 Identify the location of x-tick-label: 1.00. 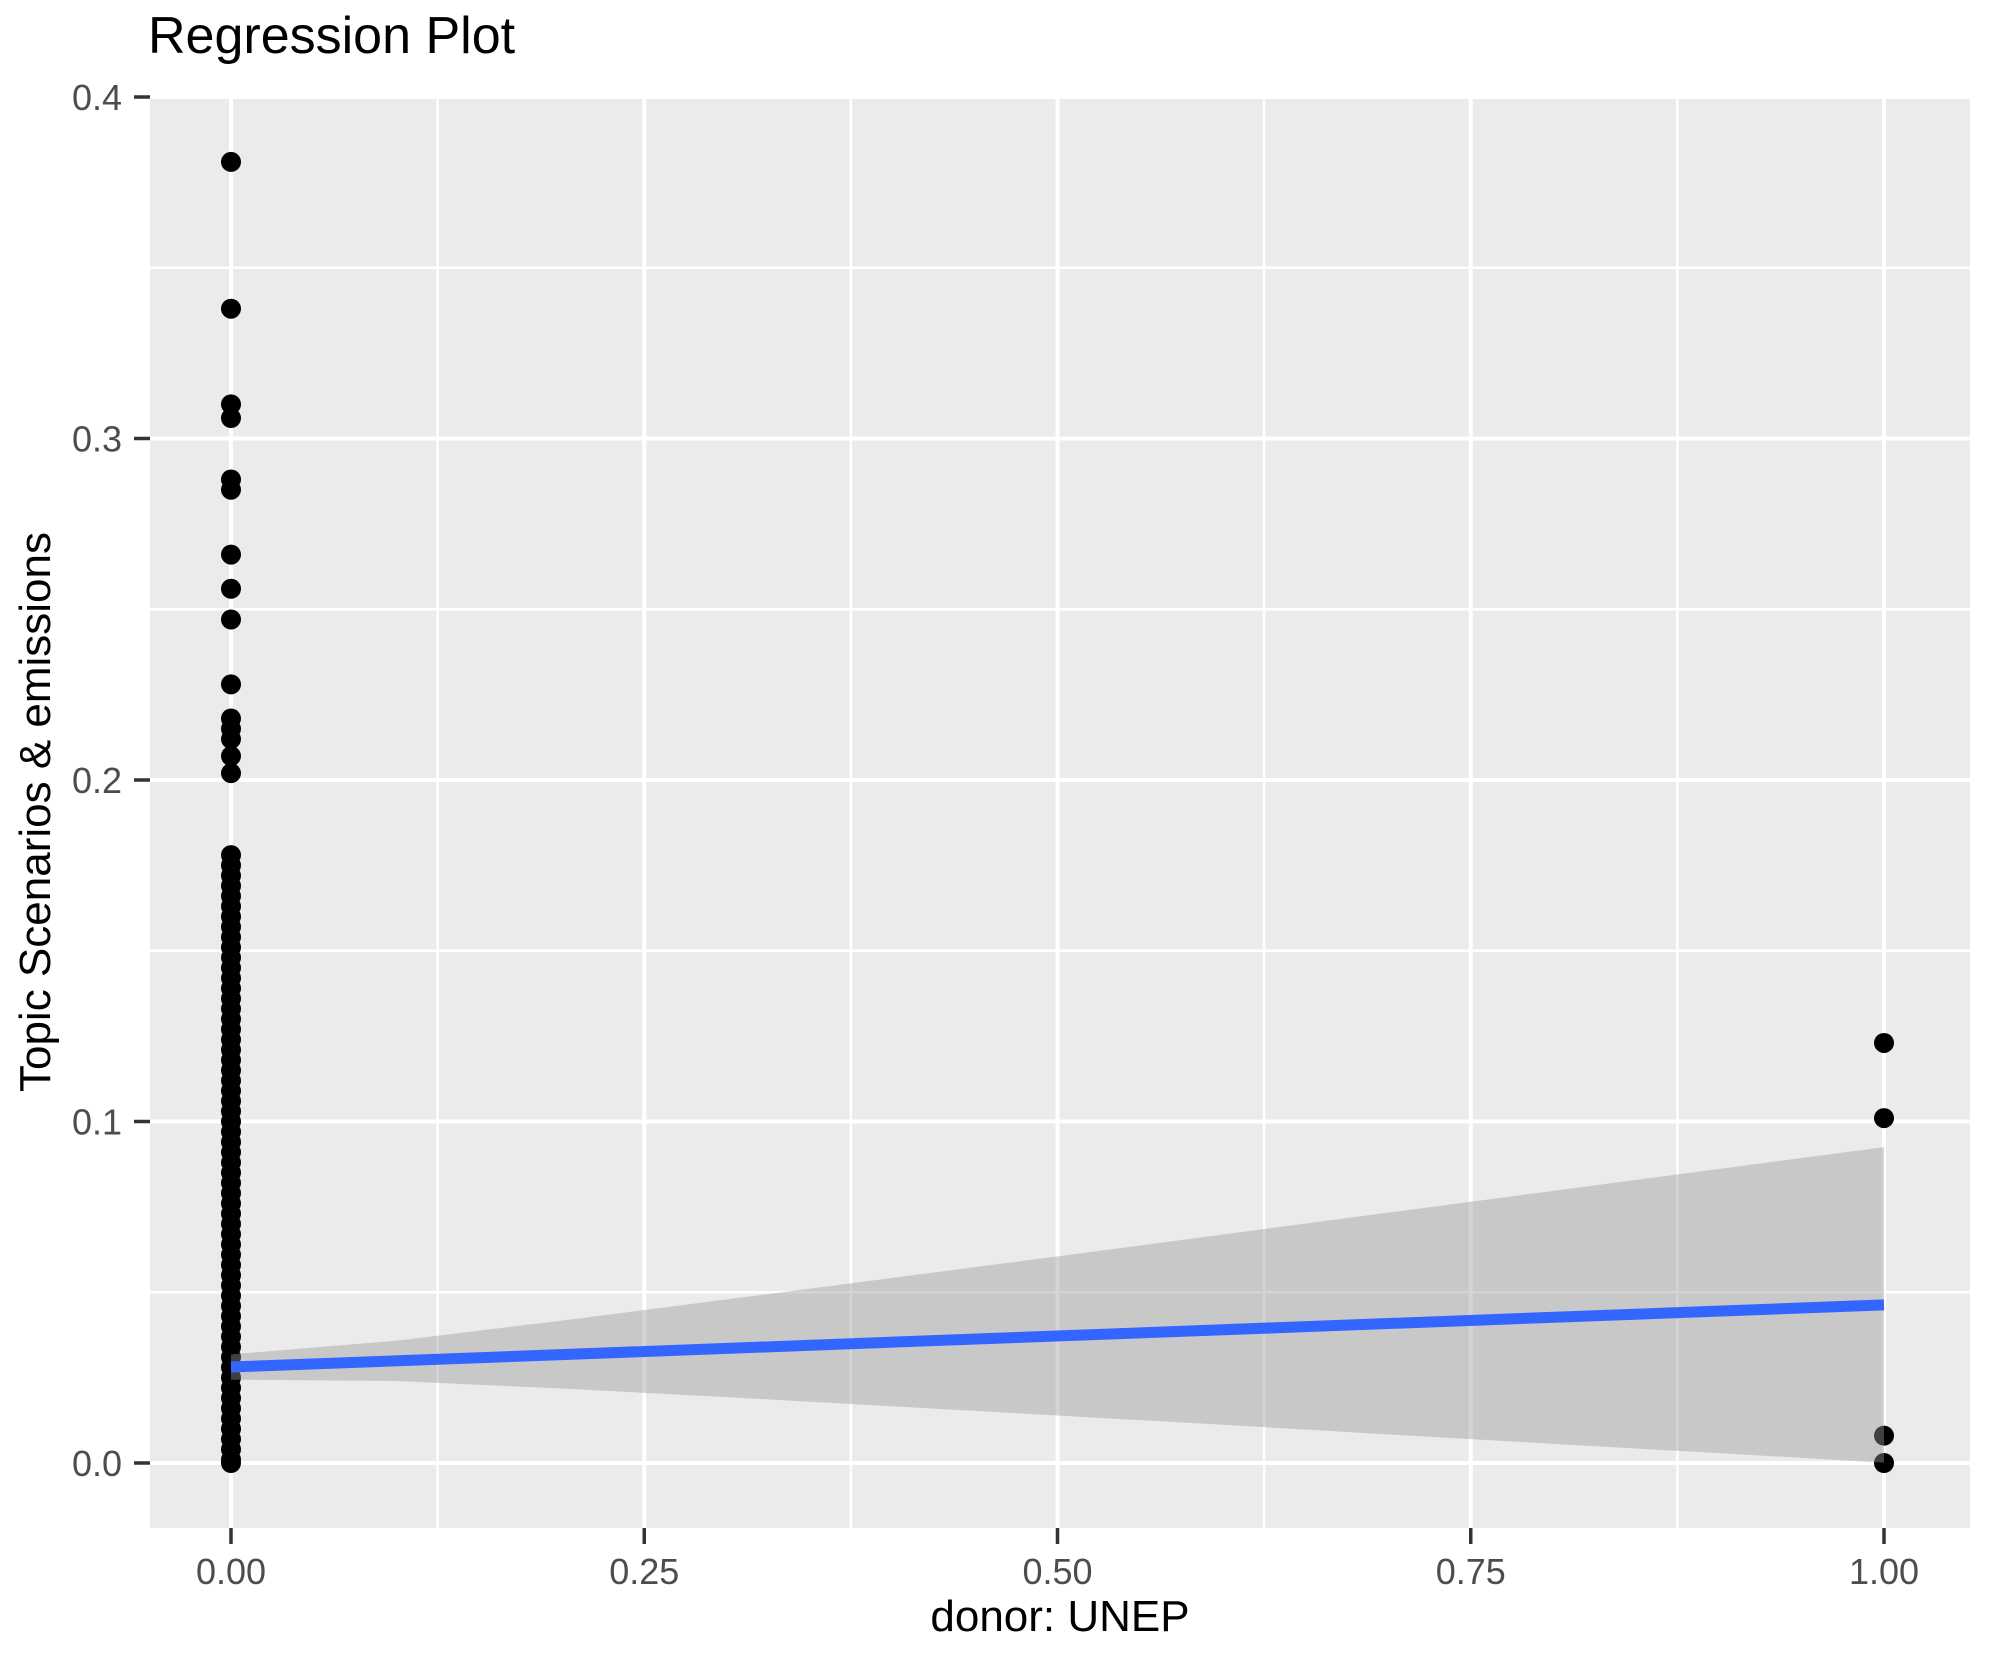
(1884, 1571).